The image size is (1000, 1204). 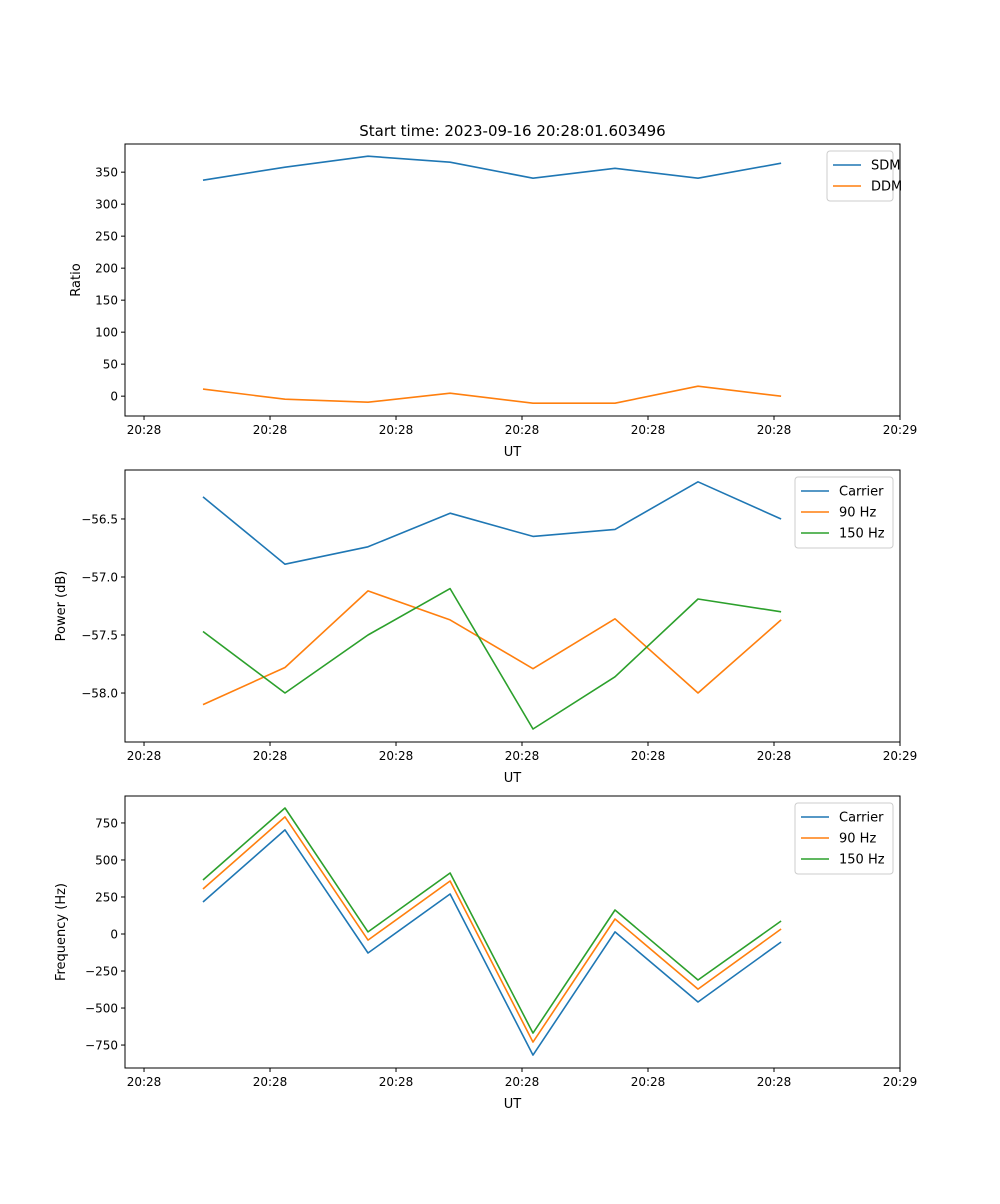 I want to click on y-tick-label: 750, so click(x=106, y=823).